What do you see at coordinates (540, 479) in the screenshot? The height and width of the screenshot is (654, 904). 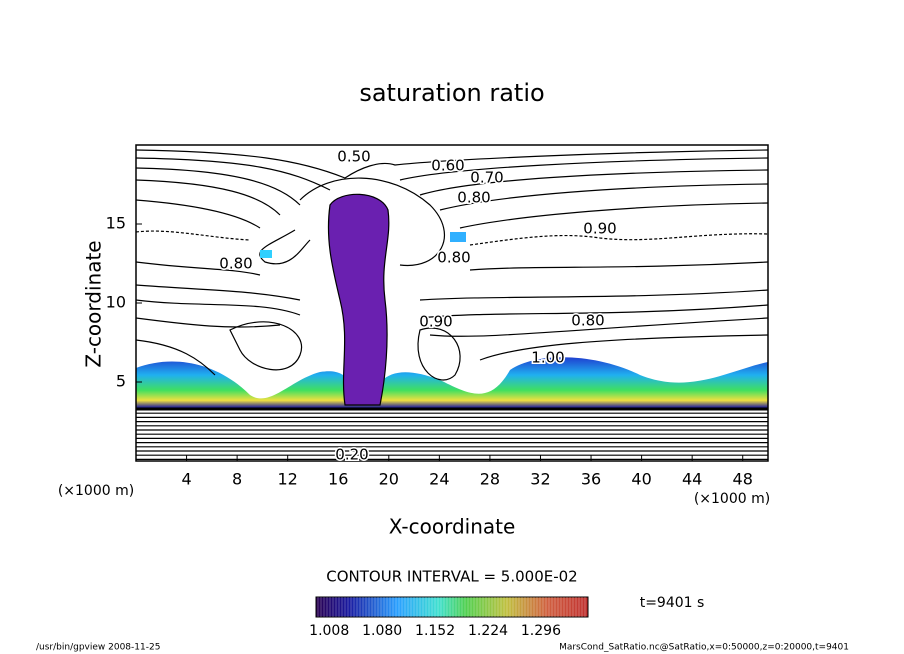 I see `x-tick-label: 32` at bounding box center [540, 479].